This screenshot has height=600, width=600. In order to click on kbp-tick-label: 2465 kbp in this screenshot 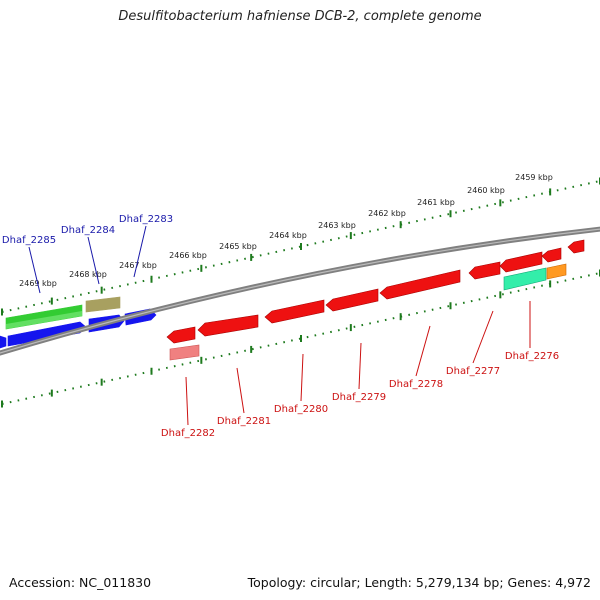, I will do `click(238, 246)`.